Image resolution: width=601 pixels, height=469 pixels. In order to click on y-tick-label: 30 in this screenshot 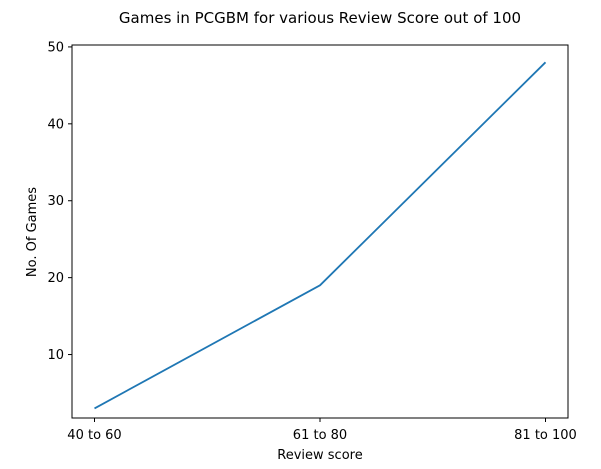, I will do `click(55, 201)`.